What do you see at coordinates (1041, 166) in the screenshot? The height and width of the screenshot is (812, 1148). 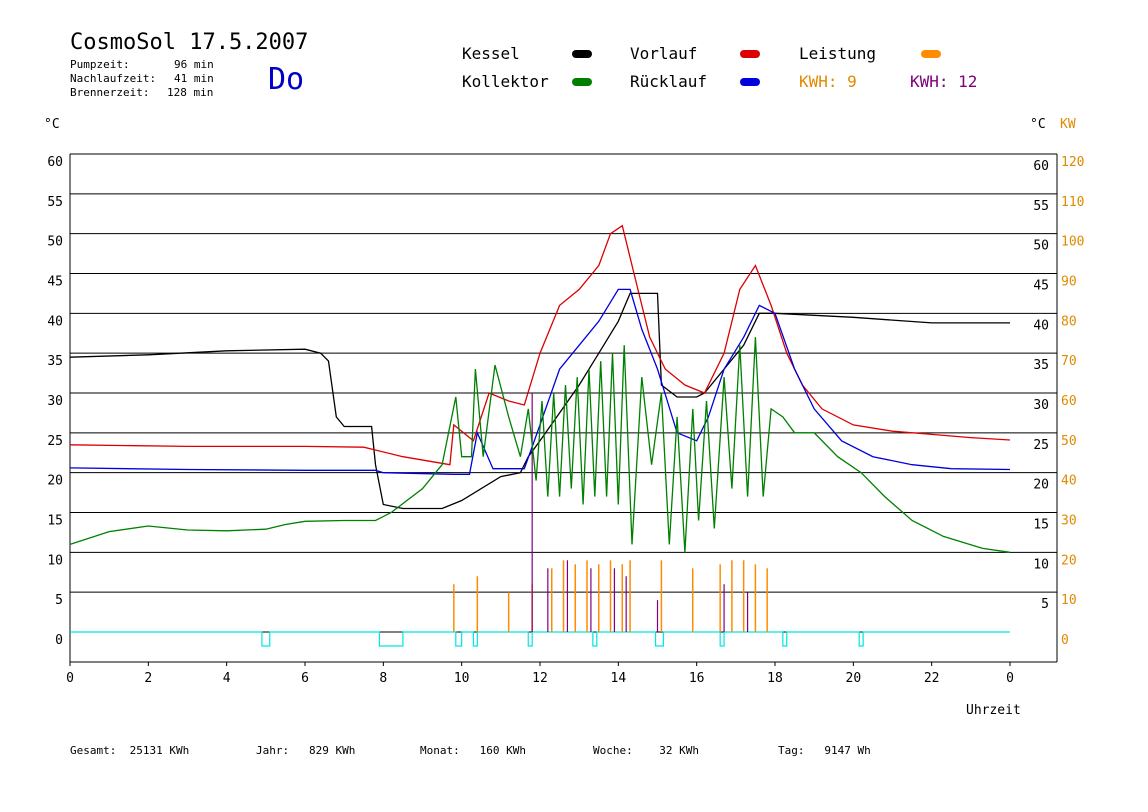 I see `y-right-tick-label: 60` at bounding box center [1041, 166].